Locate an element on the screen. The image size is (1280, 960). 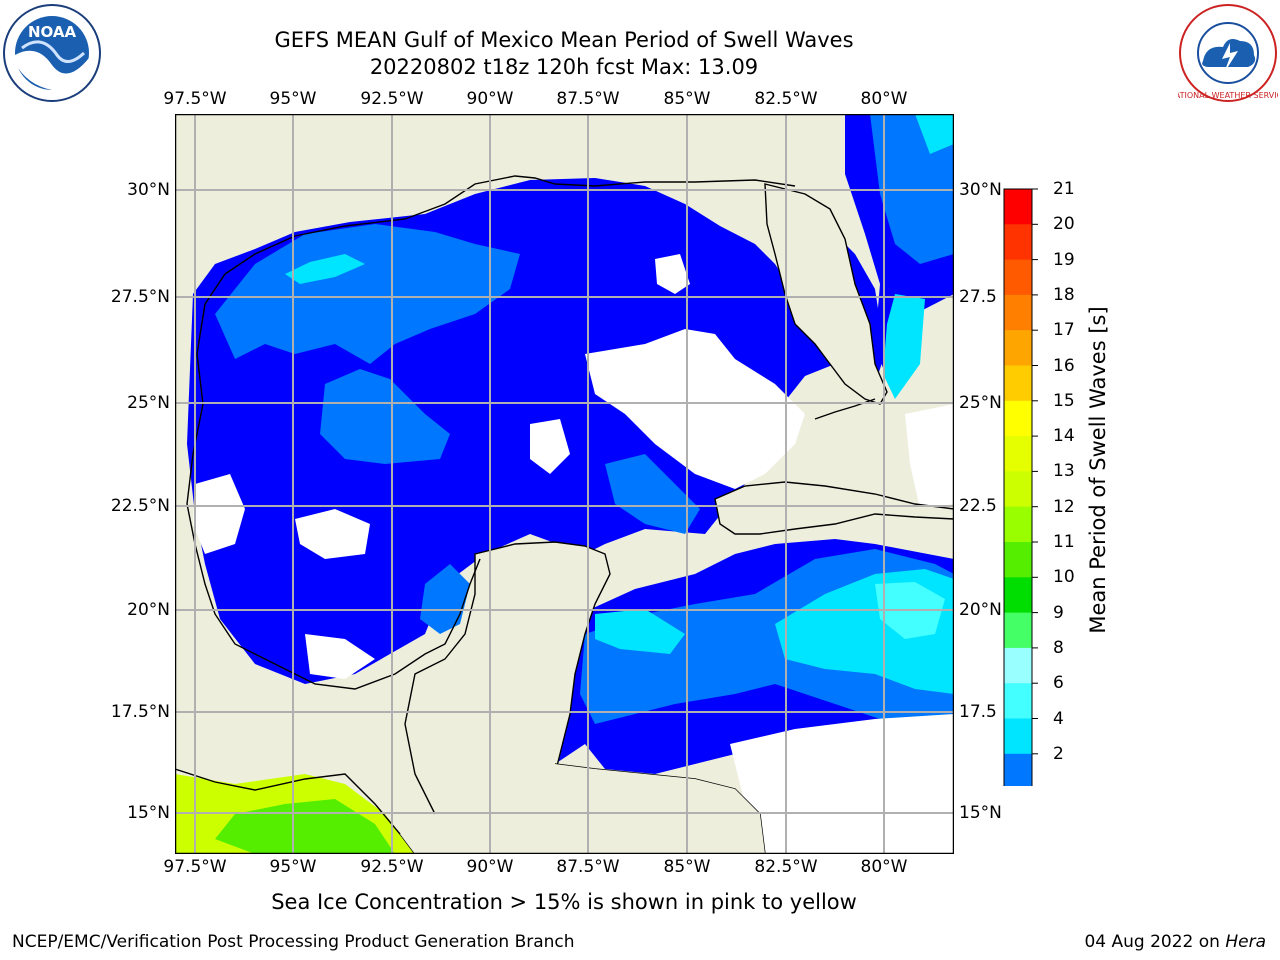
lon-label-top: 95°W is located at coordinates (293, 99).